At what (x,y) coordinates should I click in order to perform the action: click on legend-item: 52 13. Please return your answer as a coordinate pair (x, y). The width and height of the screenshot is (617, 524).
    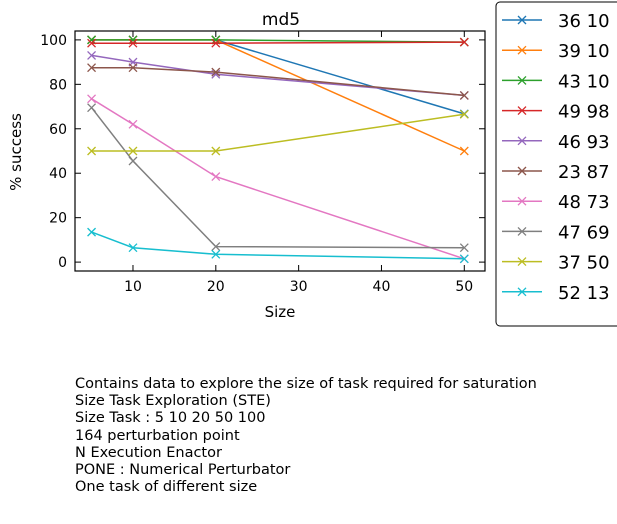
    Looking at the image, I should click on (556, 293).